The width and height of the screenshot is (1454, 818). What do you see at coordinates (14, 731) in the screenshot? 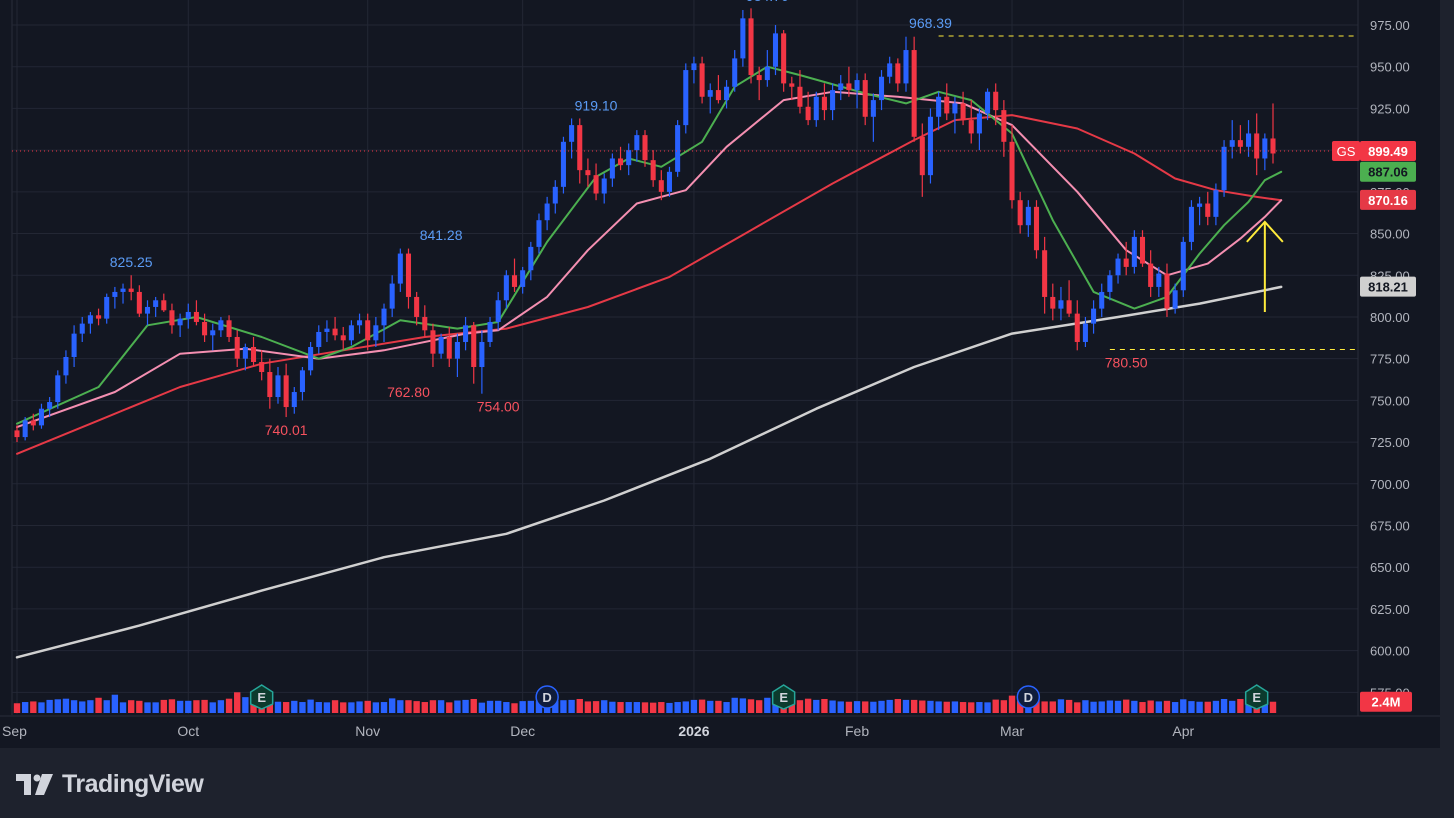
I see `x-axis-tick-label: Sep` at bounding box center [14, 731].